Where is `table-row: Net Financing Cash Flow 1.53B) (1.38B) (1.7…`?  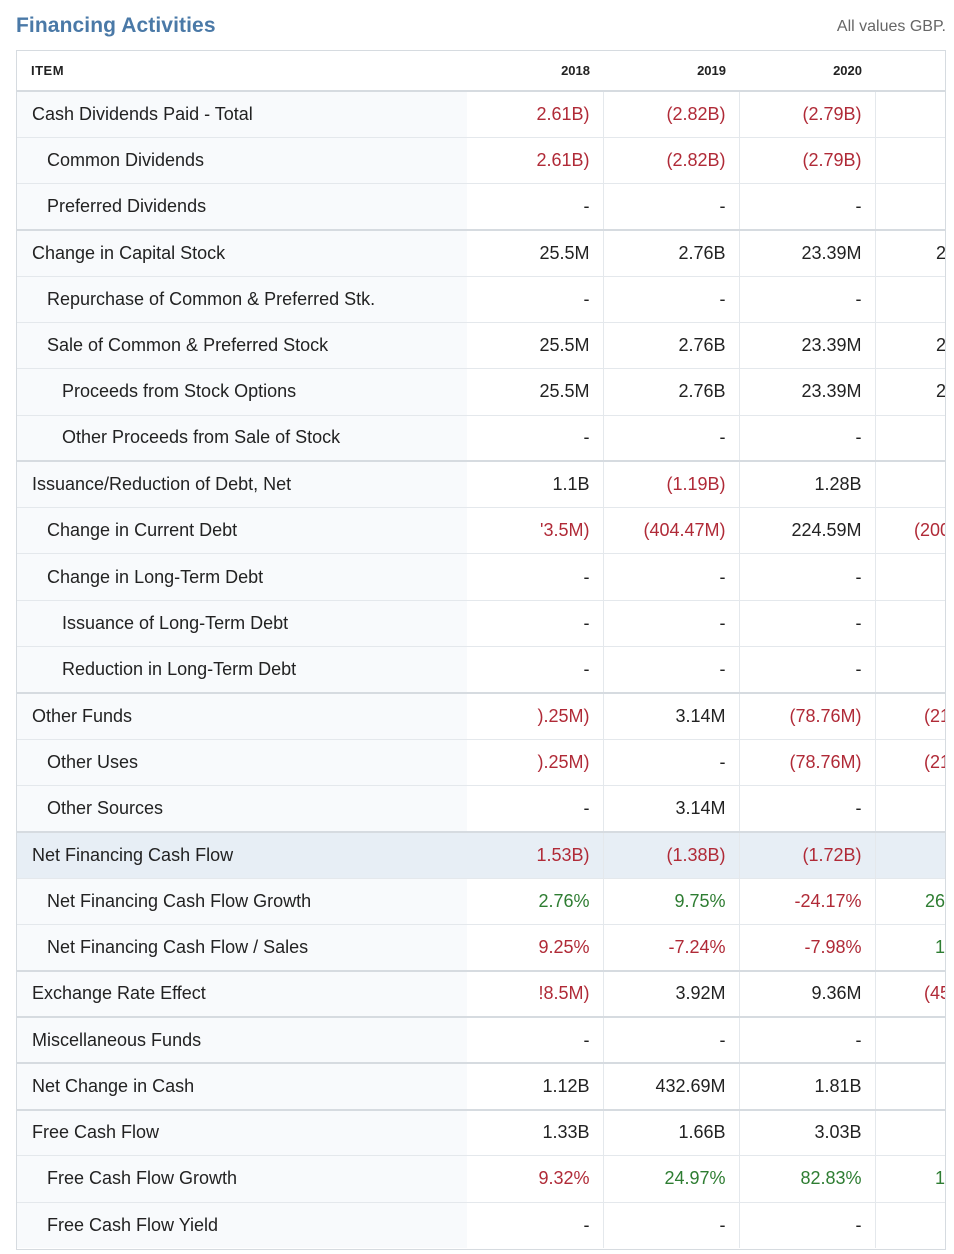 table-row: Net Financing Cash Flow 1.53B) (1.38B) (1.7… is located at coordinates (481, 854).